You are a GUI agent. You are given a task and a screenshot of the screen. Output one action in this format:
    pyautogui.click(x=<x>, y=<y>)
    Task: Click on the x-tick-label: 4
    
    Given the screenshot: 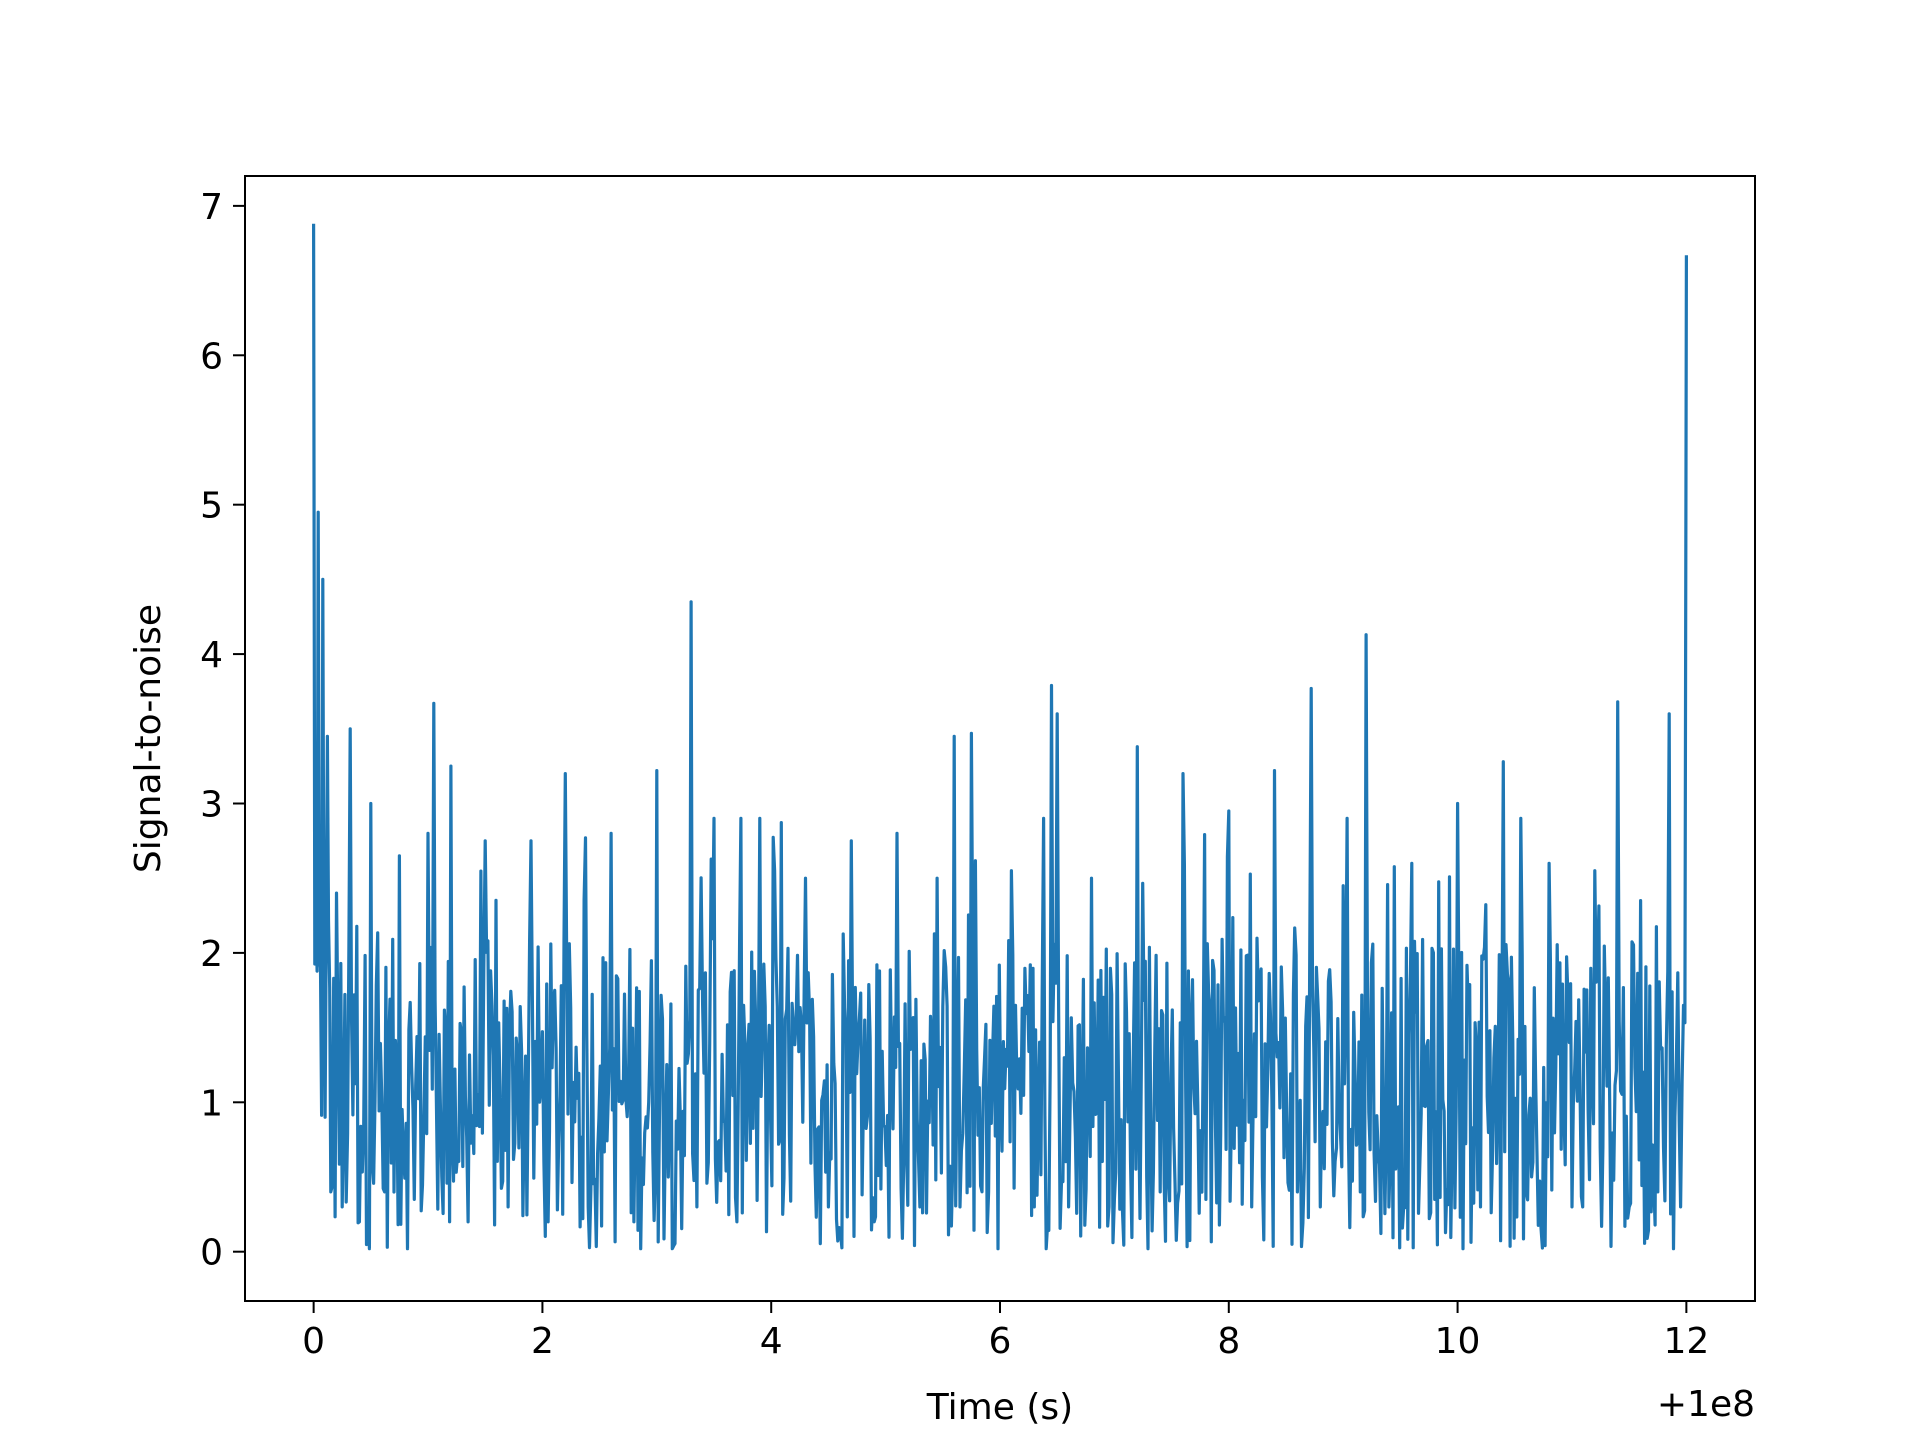 What is the action you would take?
    pyautogui.click(x=771, y=1341)
    